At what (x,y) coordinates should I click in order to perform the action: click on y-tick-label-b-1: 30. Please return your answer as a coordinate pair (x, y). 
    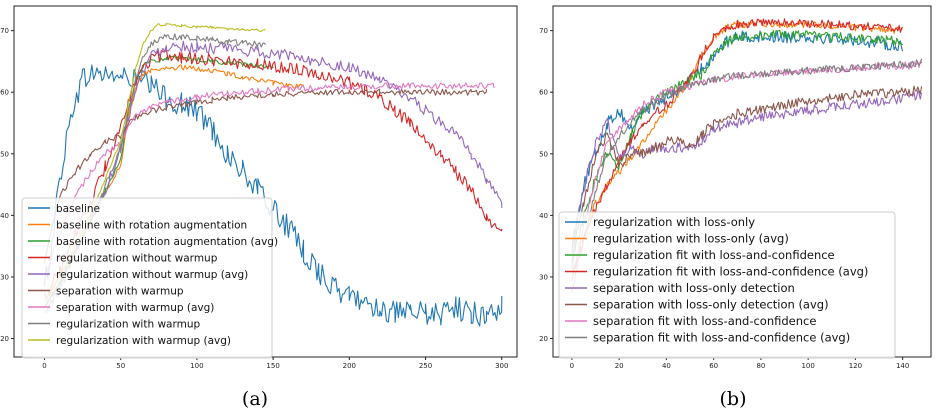
    Looking at the image, I should click on (543, 277).